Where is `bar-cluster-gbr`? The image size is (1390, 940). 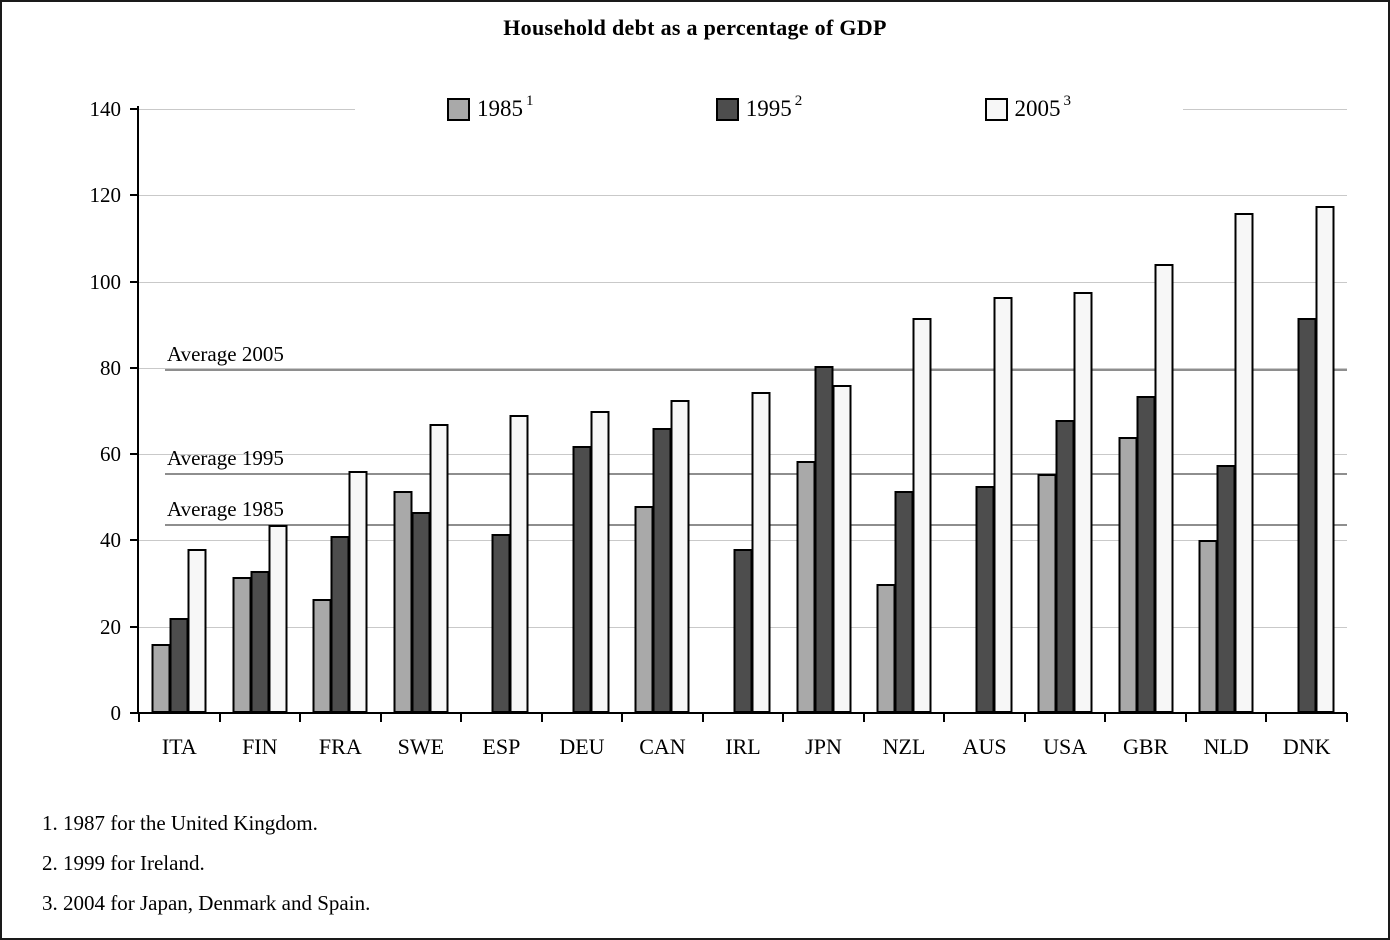 bar-cluster-gbr is located at coordinates (1146, 411).